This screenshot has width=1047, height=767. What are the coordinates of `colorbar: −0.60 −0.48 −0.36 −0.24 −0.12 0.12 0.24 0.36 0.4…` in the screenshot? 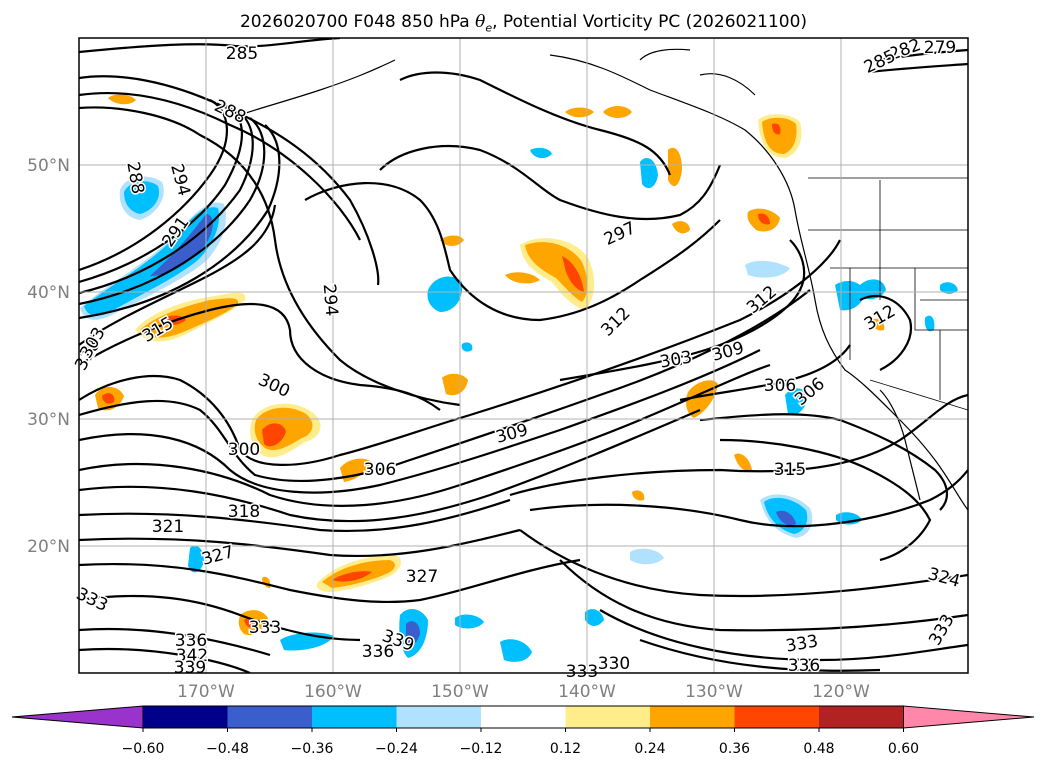 It's located at (523, 731).